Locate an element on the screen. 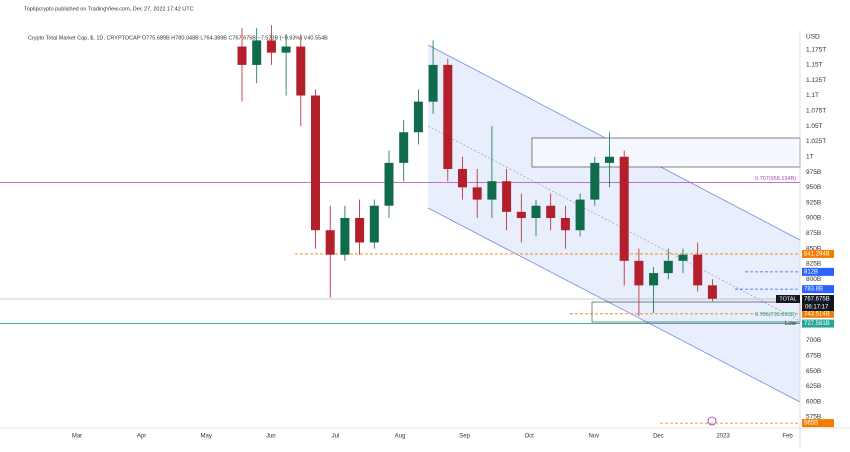 This screenshot has width=850, height=452. symbol-tag-label: TOTAL is located at coordinates (787, 299).